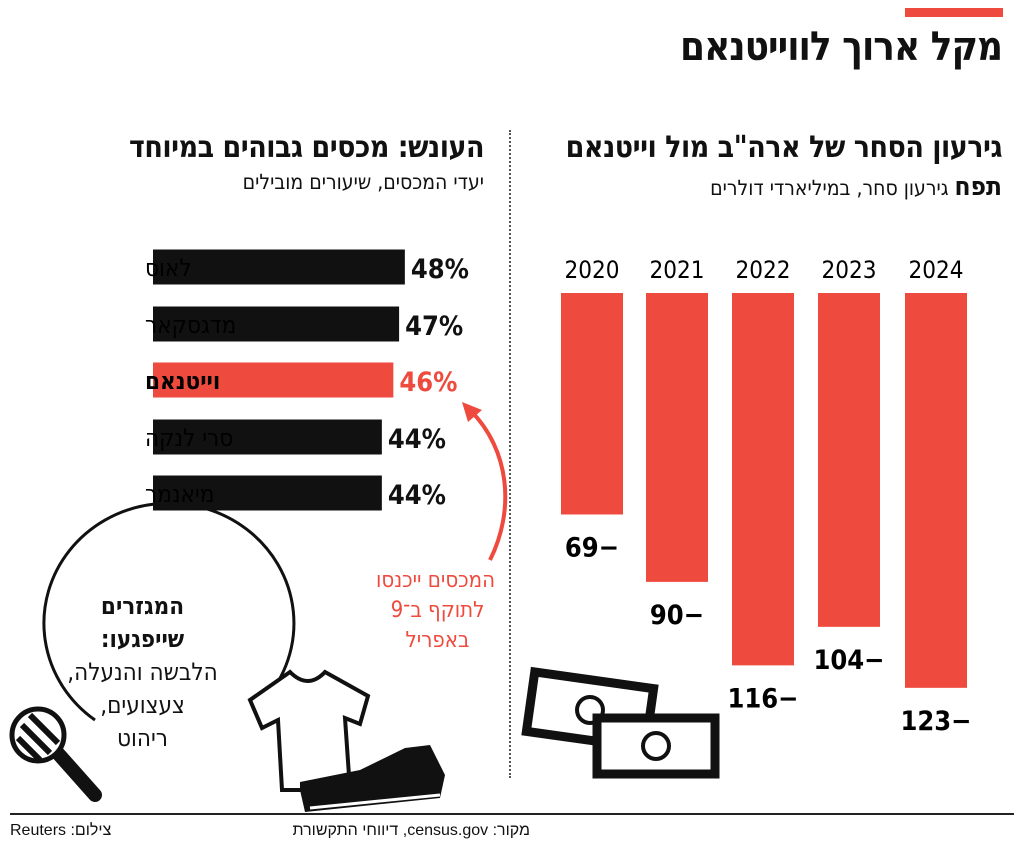  Describe the element at coordinates (142, 639) in the screenshot. I see `sectors-heading: שייפגעו:` at that location.